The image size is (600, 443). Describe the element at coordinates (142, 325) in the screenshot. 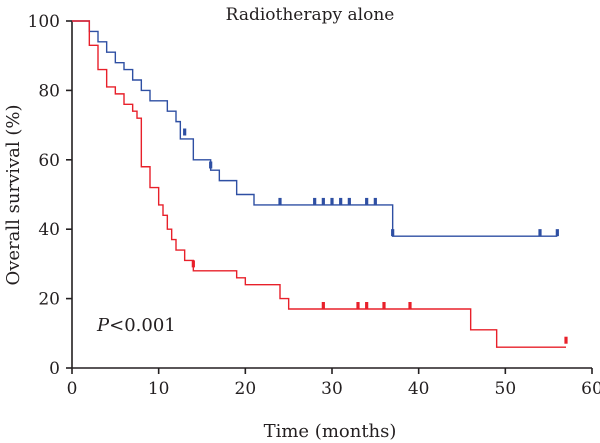

I see `p-value-text: <0.001` at that location.